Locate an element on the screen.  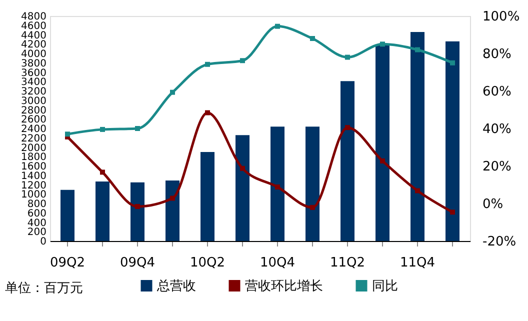
y-tick-label: 200 is located at coordinates (36, 232).